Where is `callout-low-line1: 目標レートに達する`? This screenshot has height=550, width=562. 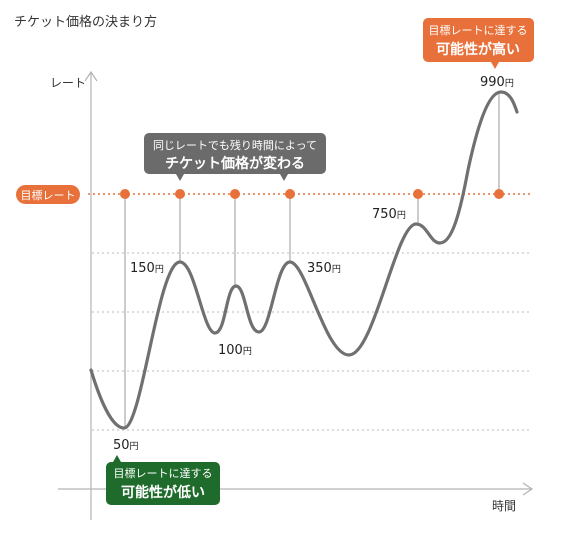
callout-low-line1: 目標レートに達する is located at coordinates (163, 473).